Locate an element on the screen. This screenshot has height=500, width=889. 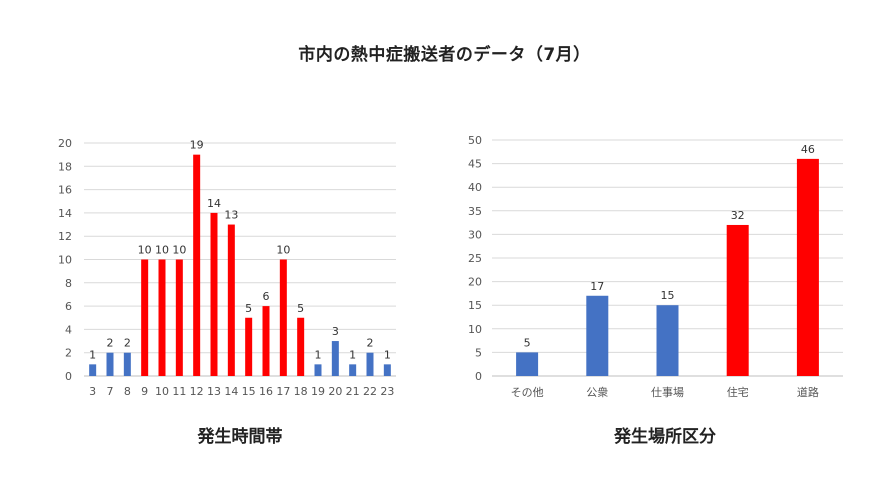
y-tick-label: 2 is located at coordinates (68, 353).